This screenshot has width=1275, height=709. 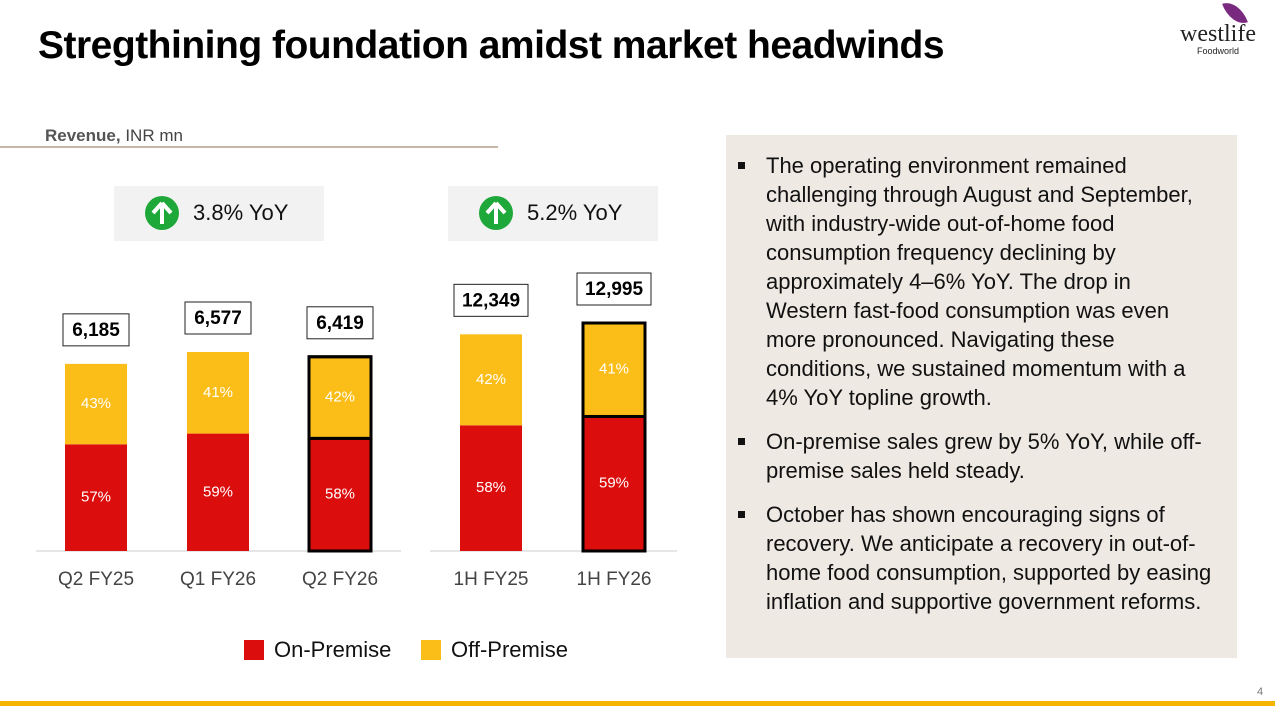 I want to click on x-tick-label: 1H FY25, so click(x=491, y=579).